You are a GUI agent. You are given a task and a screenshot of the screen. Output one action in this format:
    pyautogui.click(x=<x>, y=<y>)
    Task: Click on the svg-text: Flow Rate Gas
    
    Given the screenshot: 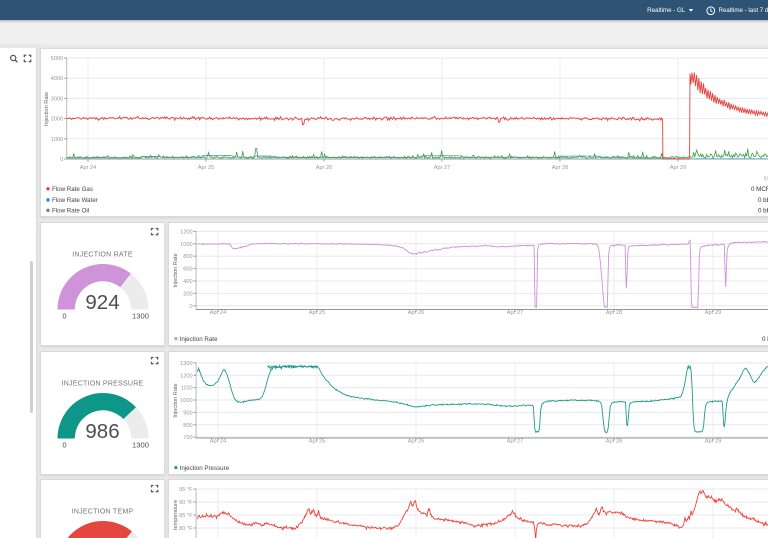 What is the action you would take?
    pyautogui.click(x=72, y=189)
    